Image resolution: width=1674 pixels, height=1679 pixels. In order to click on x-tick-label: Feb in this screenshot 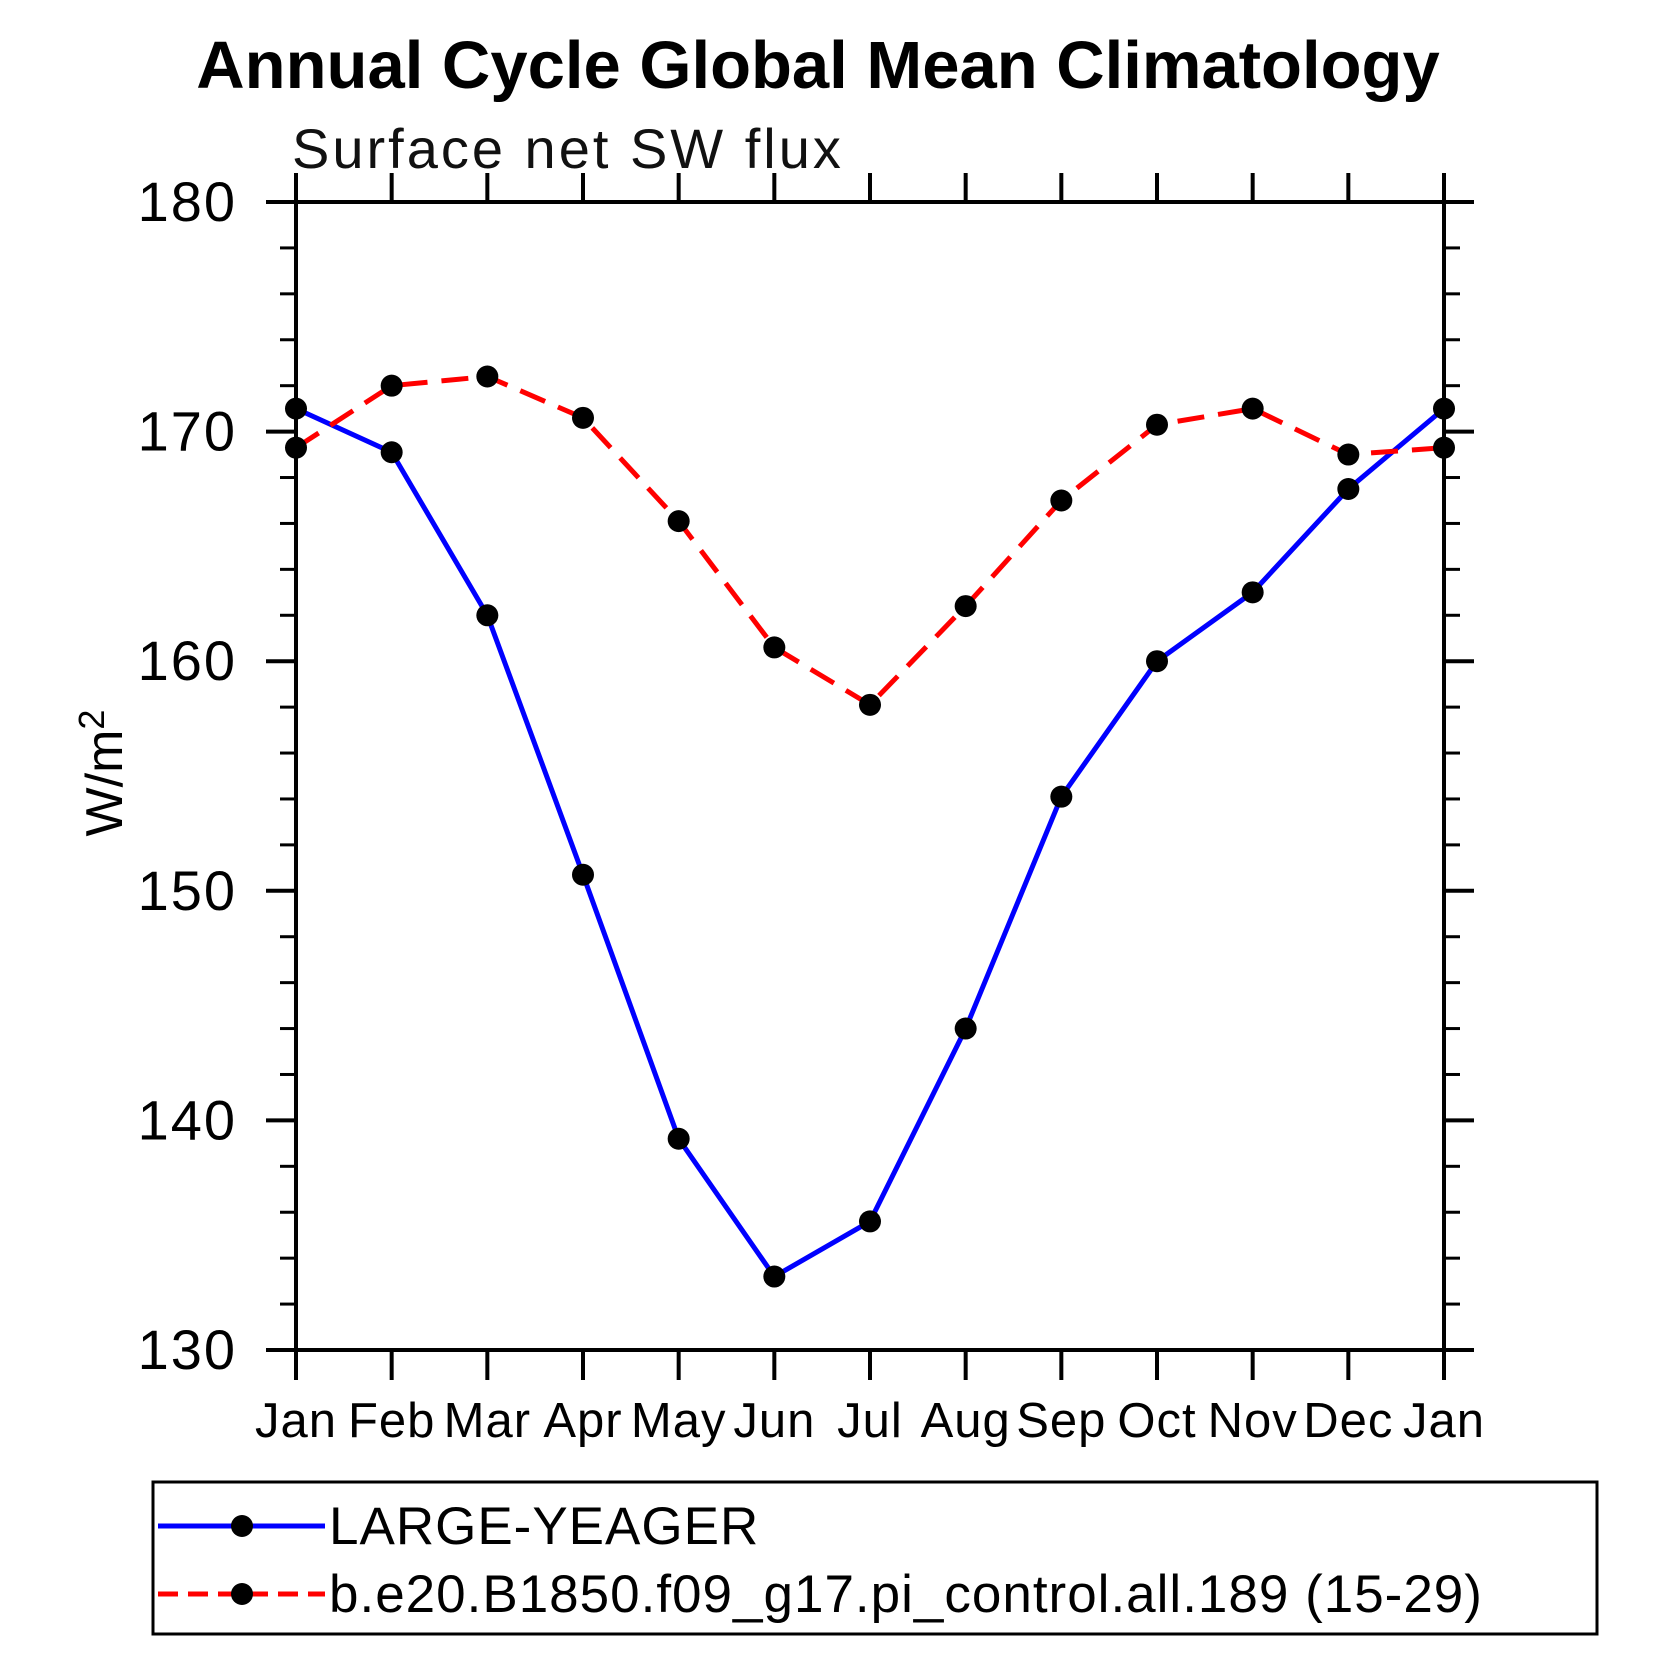, I will do `click(391, 1421)`.